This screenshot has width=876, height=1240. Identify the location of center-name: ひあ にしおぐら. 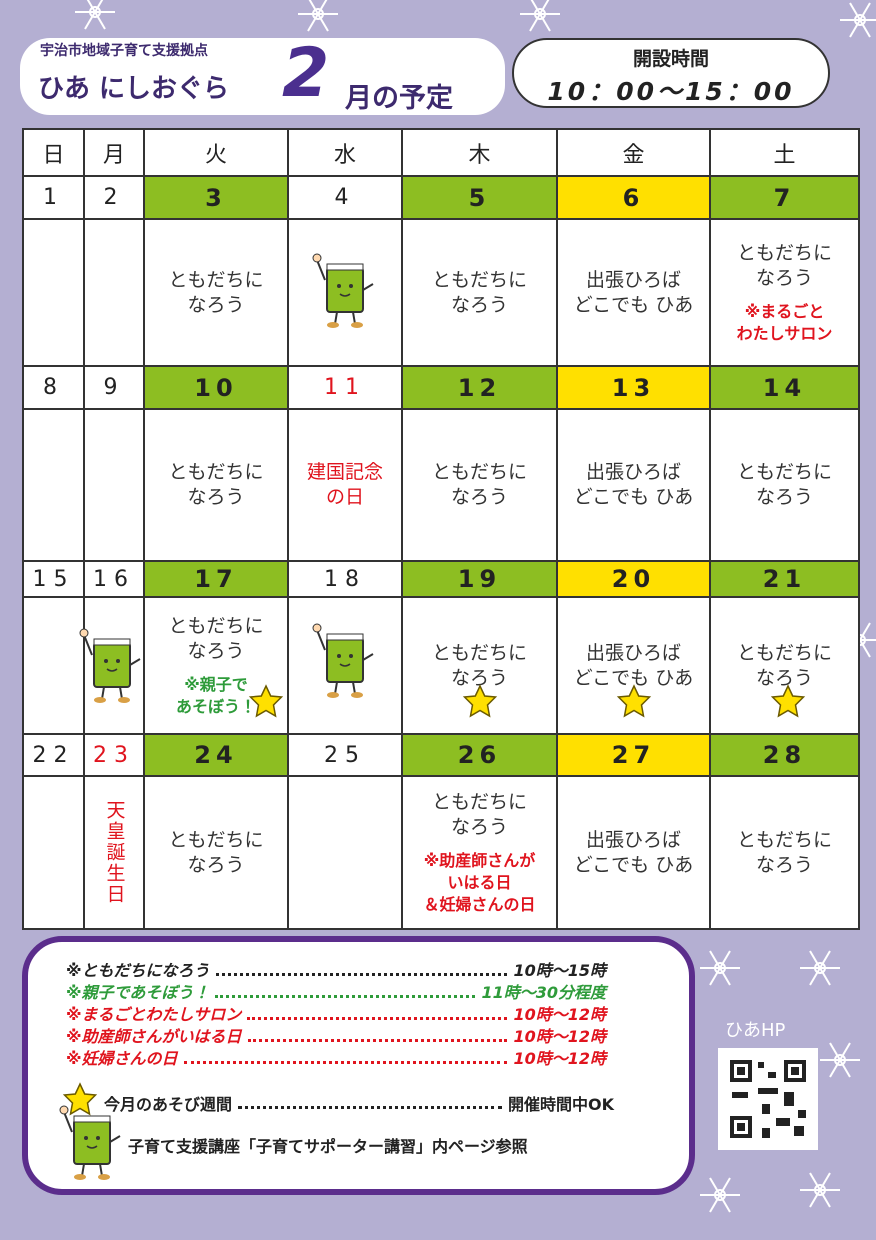
(134, 89).